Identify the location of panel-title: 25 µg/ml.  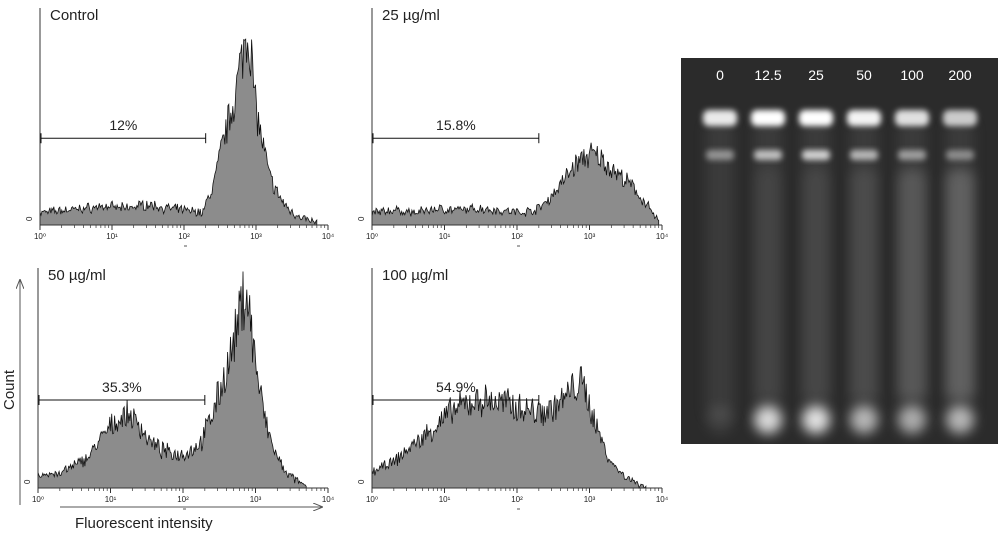
(411, 15).